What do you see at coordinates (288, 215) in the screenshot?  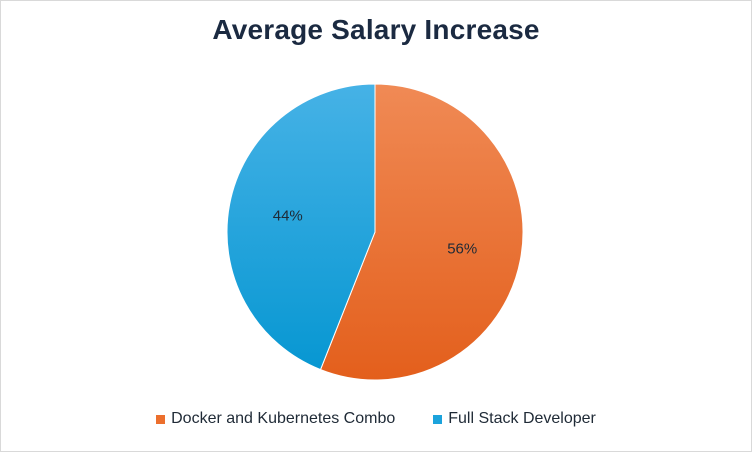 I see `data-label-full-stack: 44%` at bounding box center [288, 215].